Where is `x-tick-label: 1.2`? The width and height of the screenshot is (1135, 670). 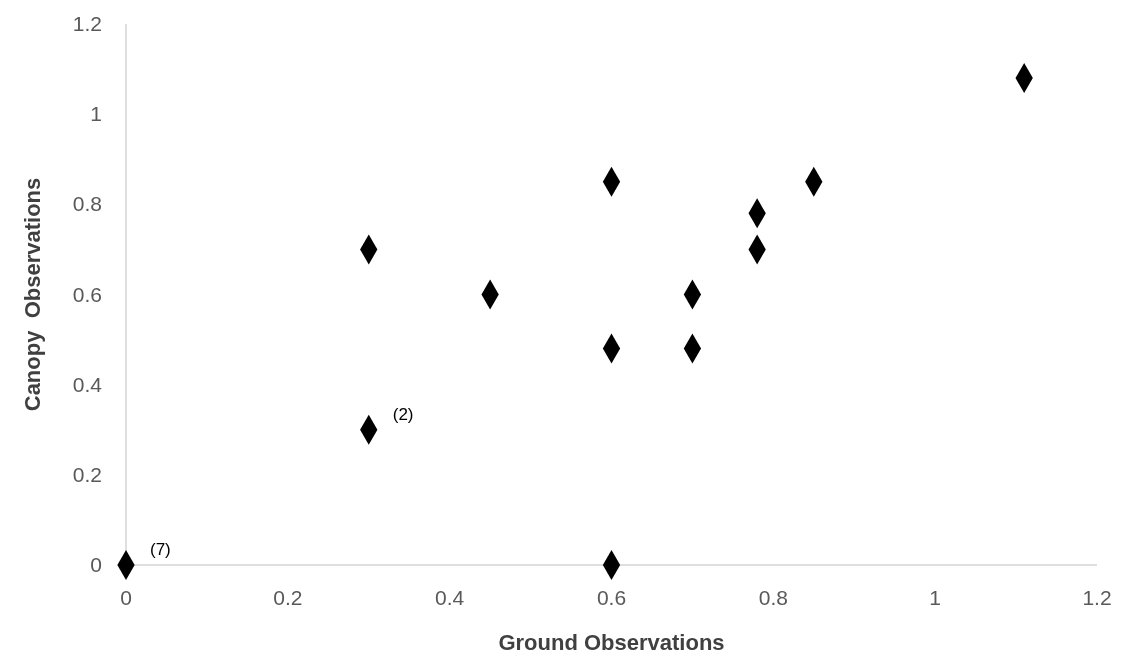
x-tick-label: 1.2 is located at coordinates (1097, 597).